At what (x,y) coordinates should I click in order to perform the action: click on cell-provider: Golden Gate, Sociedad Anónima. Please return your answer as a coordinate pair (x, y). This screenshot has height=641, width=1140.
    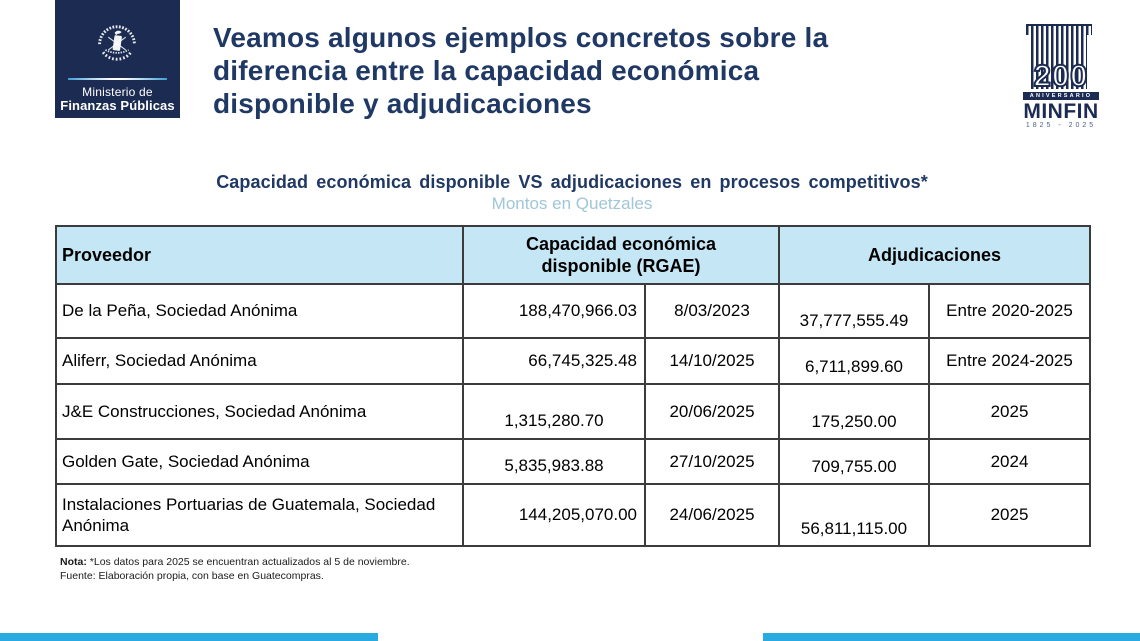
    Looking at the image, I should click on (259, 461).